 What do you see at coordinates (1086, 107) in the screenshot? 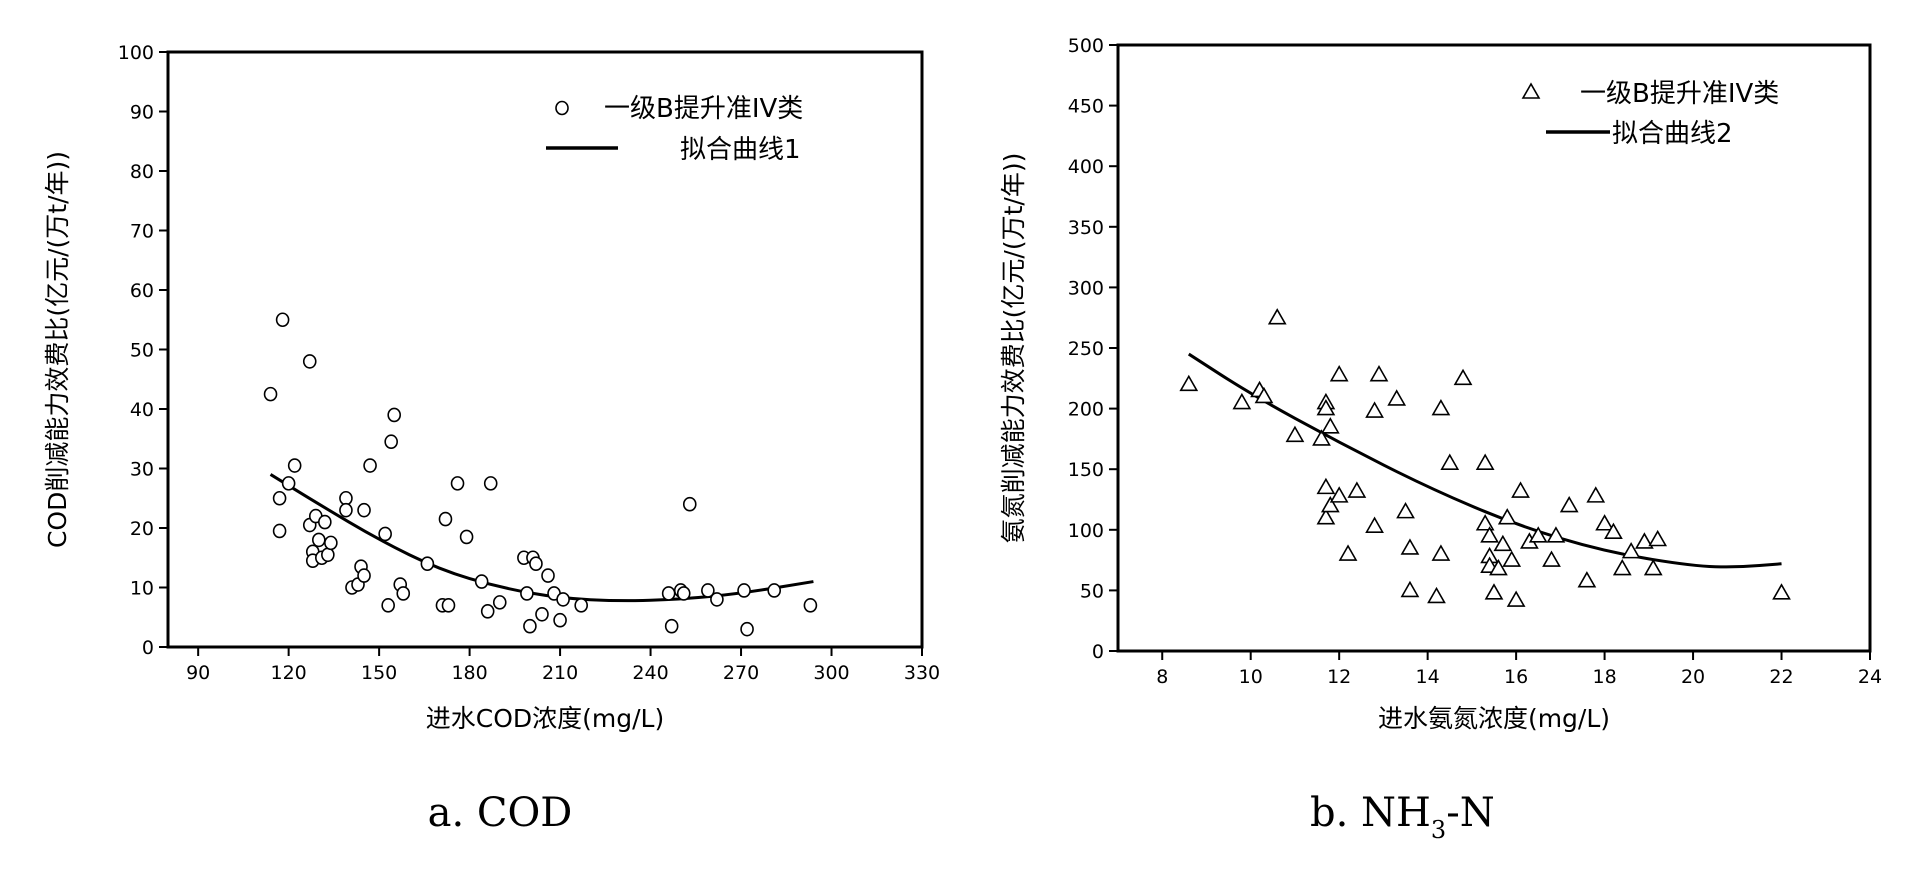
I see `y-tick-label: 450` at bounding box center [1086, 107].